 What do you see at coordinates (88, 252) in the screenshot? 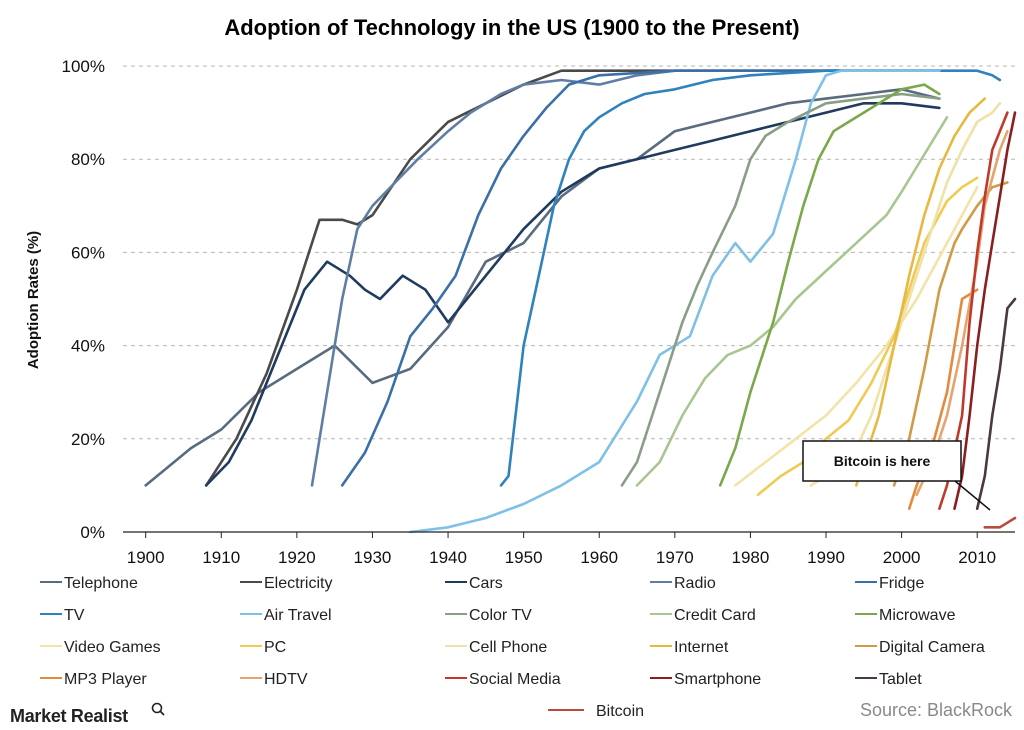
I see `y-tick-label: 60%` at bounding box center [88, 252].